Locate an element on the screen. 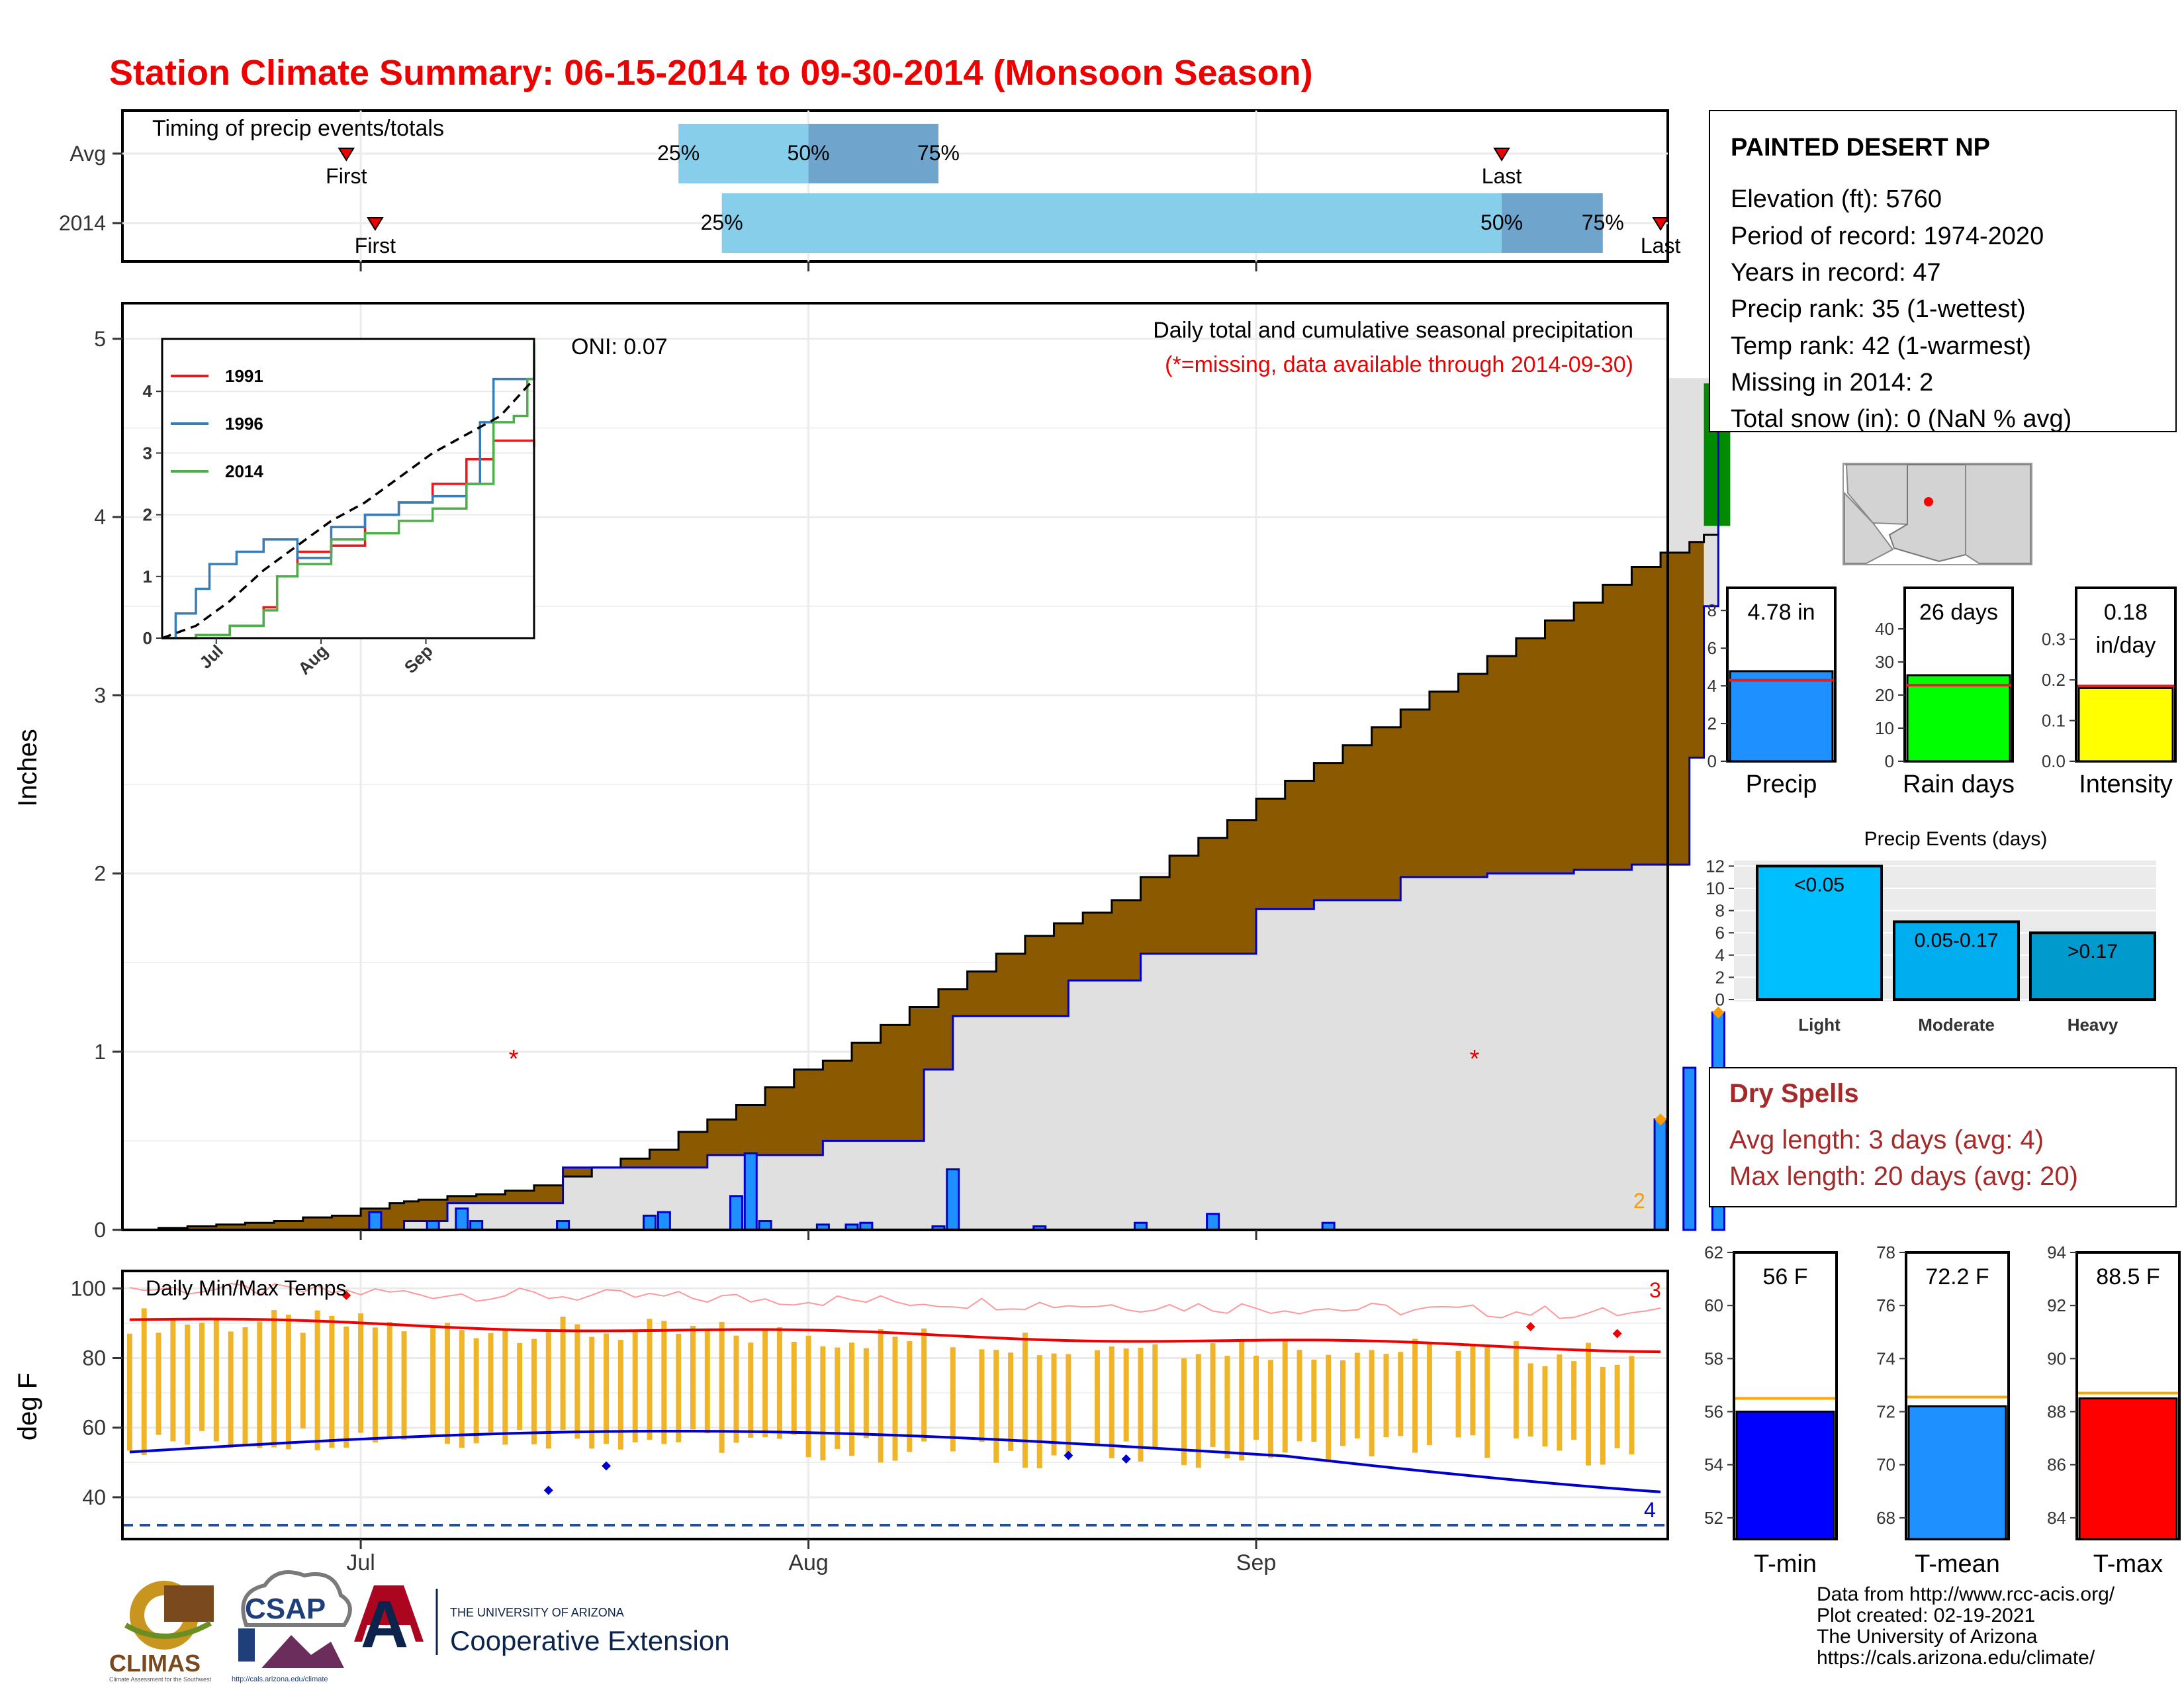  timing-last-label: Last is located at coordinates (1502, 176).